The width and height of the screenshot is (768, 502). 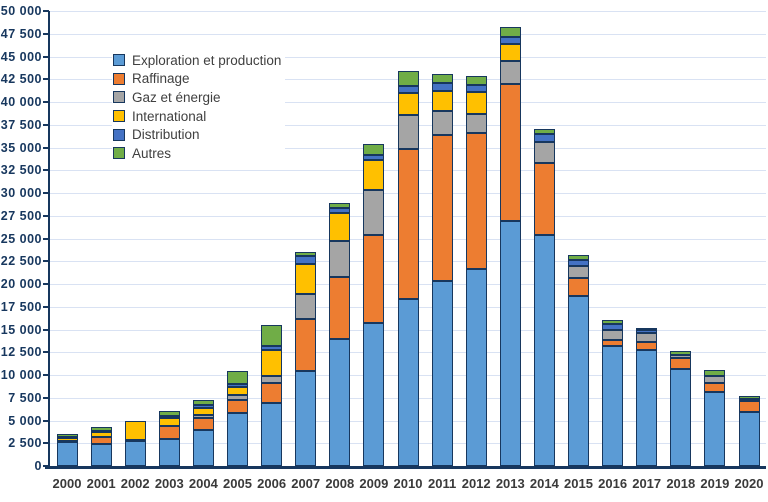 I want to click on x-axis-year-label: 2018, so click(x=681, y=483).